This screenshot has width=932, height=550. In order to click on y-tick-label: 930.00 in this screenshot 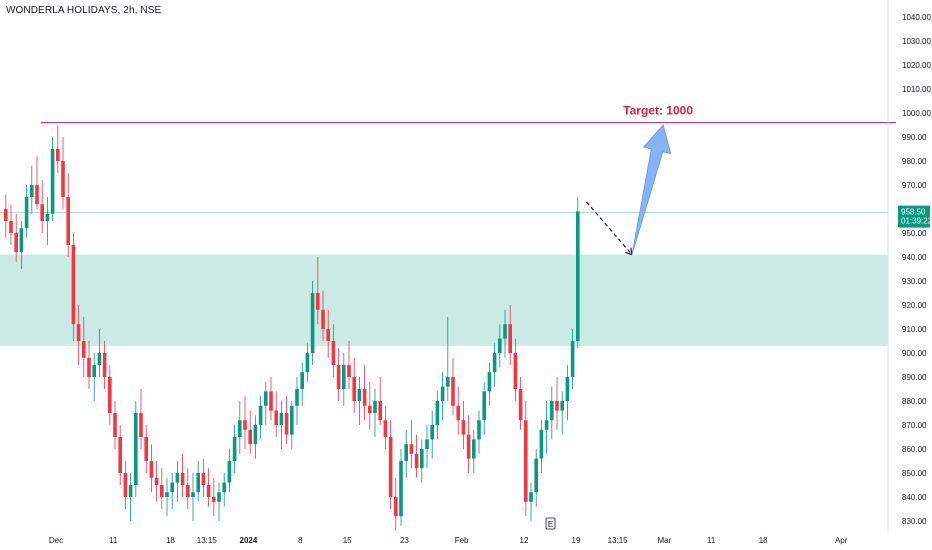, I will do `click(914, 281)`.